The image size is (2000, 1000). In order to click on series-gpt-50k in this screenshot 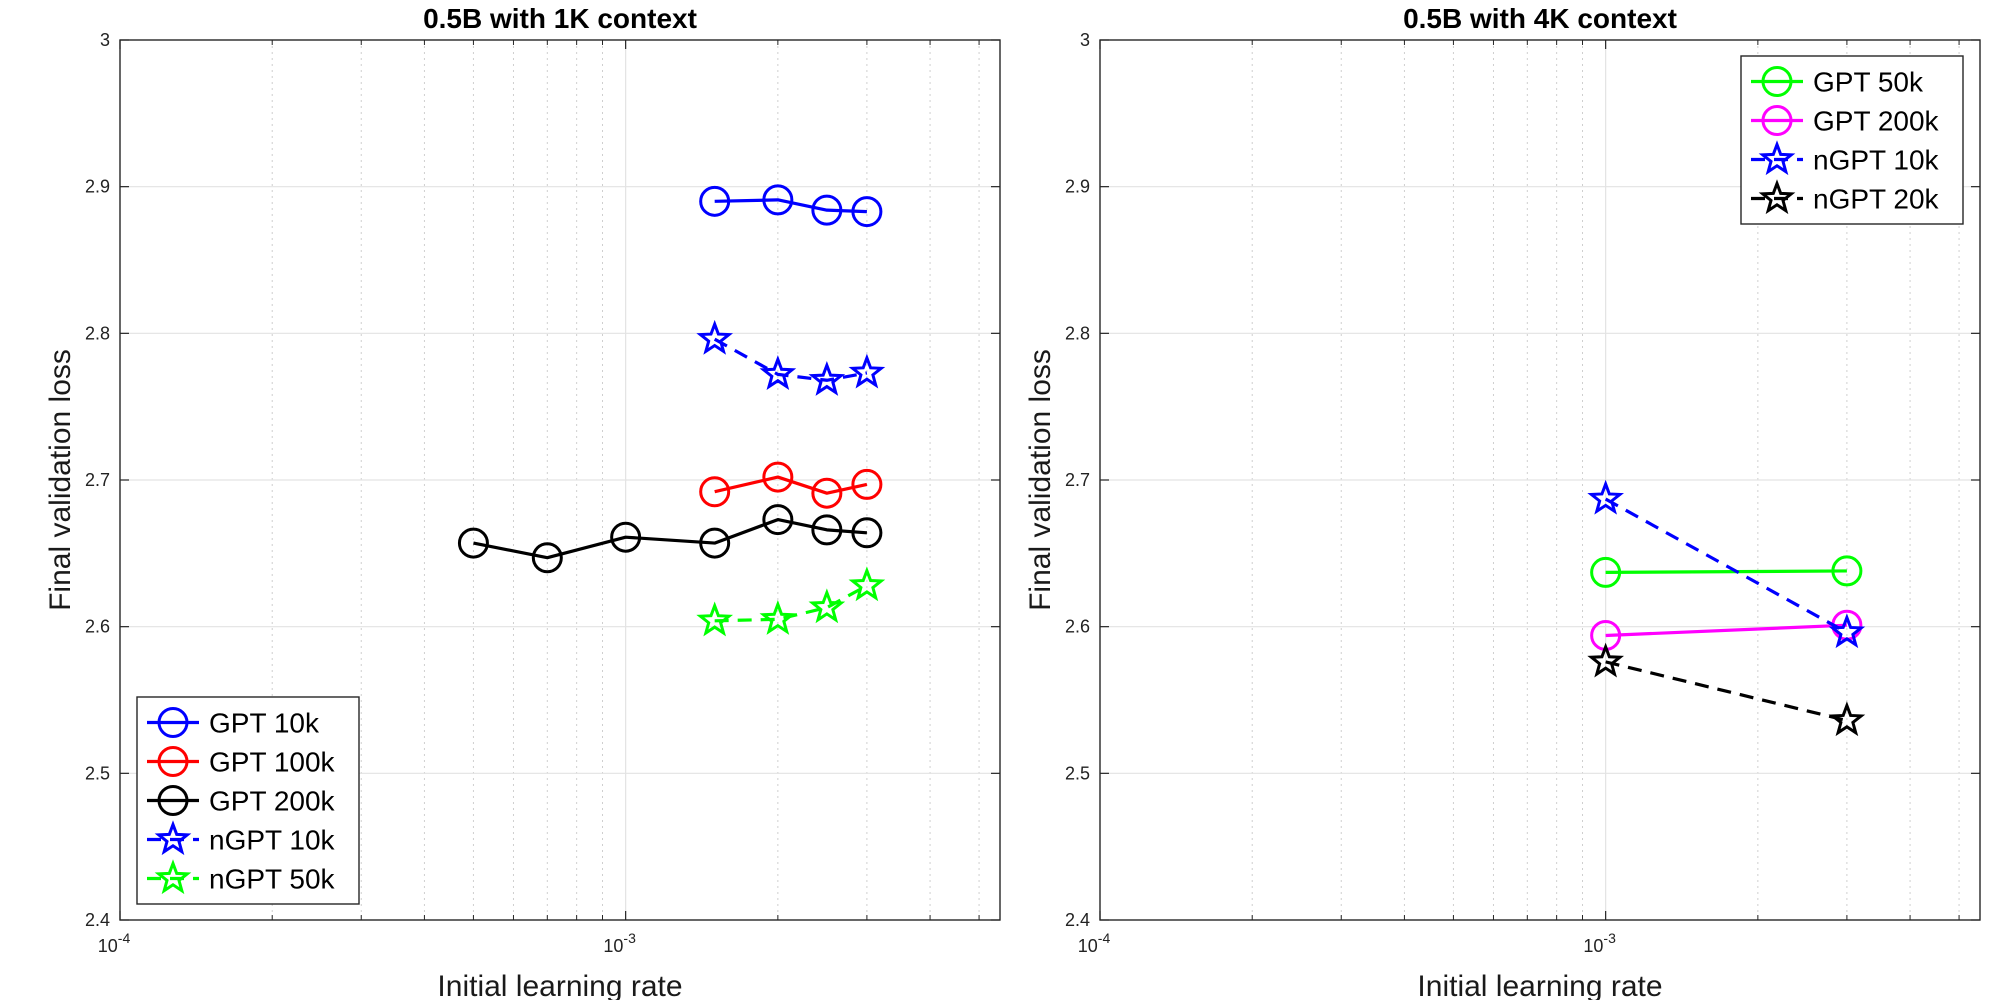, I will do `click(1726, 571)`.